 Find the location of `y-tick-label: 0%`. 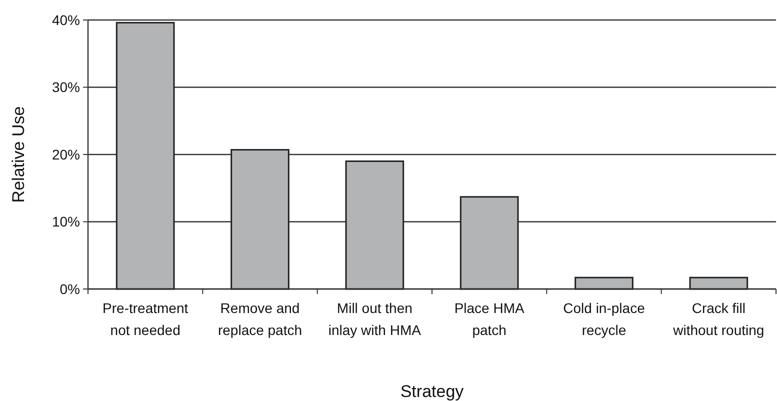

y-tick-label: 0% is located at coordinates (70, 288).